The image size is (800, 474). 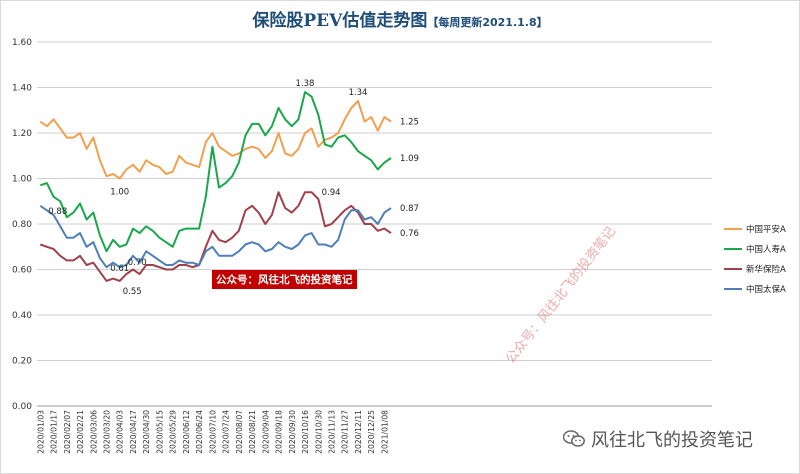 I want to click on watermark-bottom: 风往北飞的投资笔记, so click(x=658, y=439).